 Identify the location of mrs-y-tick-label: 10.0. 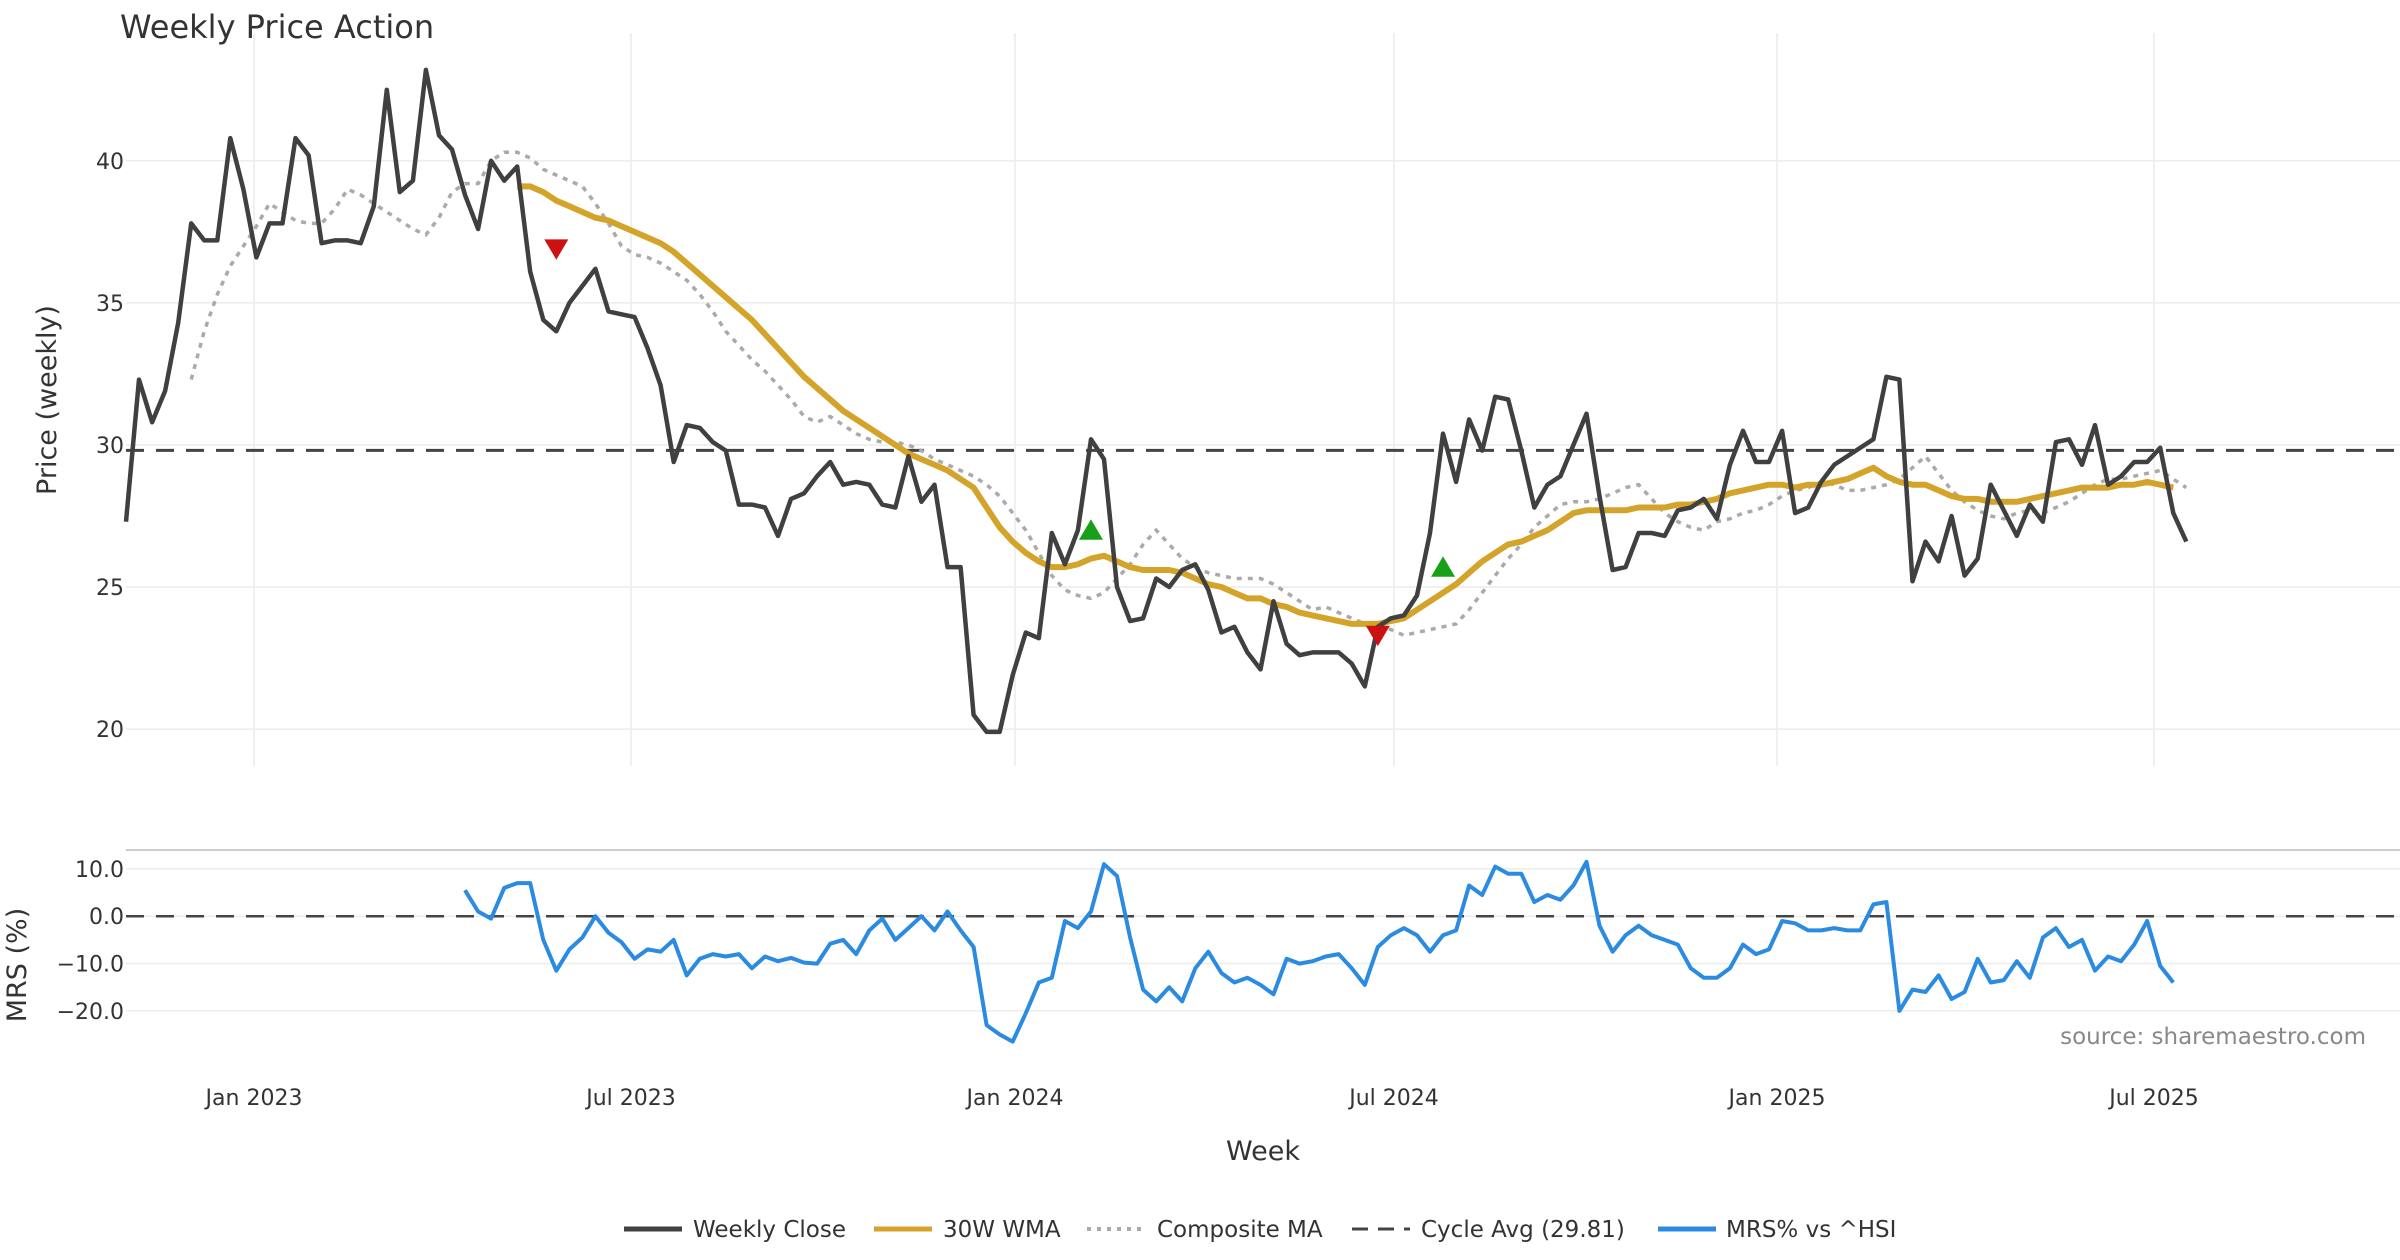
(99, 870).